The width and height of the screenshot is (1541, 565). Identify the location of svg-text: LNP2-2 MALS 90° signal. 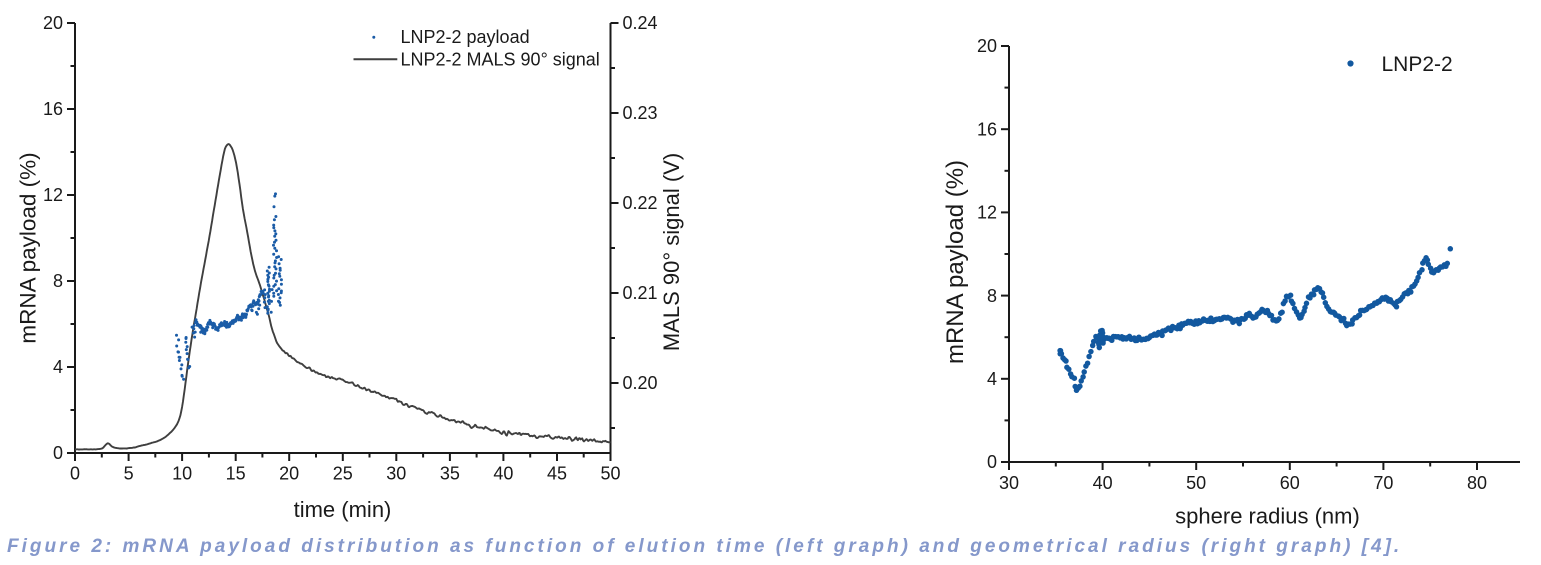
(500, 59).